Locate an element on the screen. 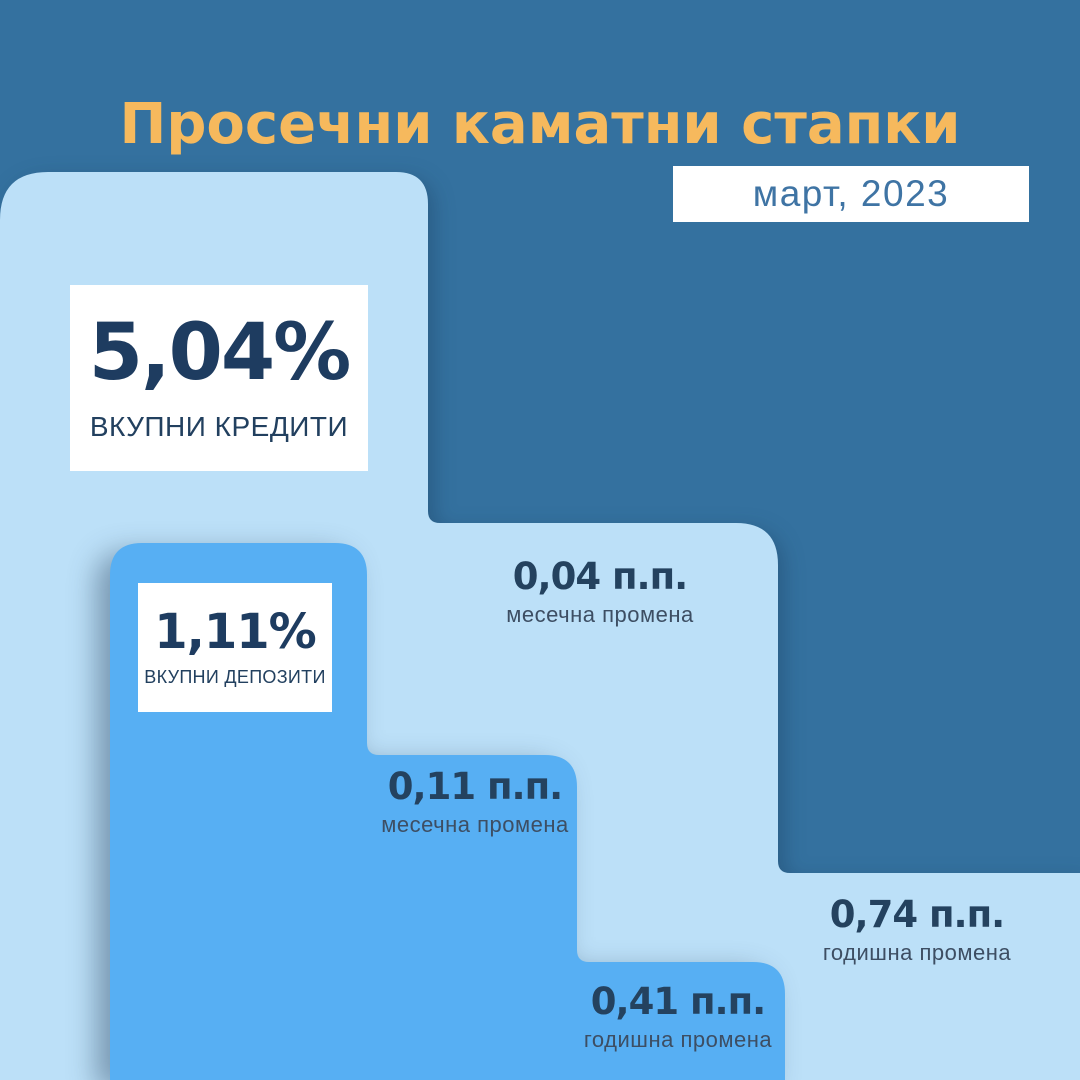  deposits-rate-value: 1,11% is located at coordinates (235, 631).